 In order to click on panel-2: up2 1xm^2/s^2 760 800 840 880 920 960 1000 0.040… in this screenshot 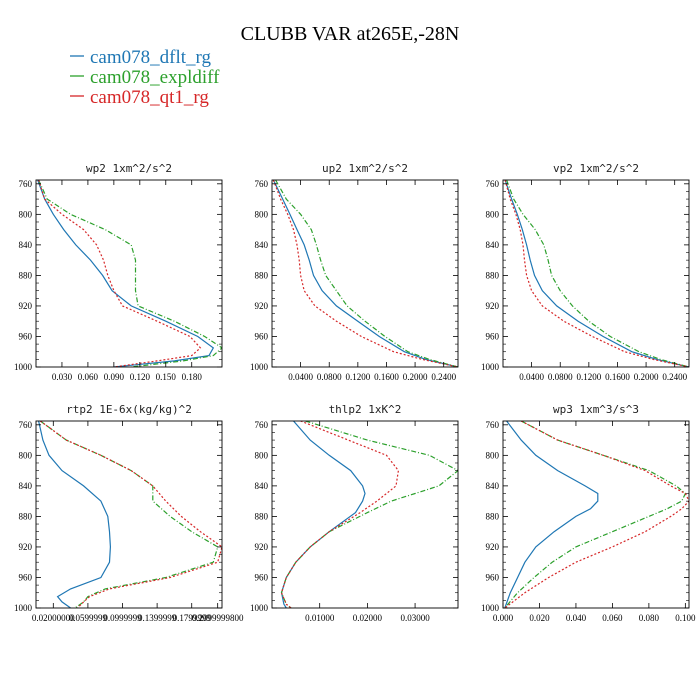, I will do `click(354, 272)`.